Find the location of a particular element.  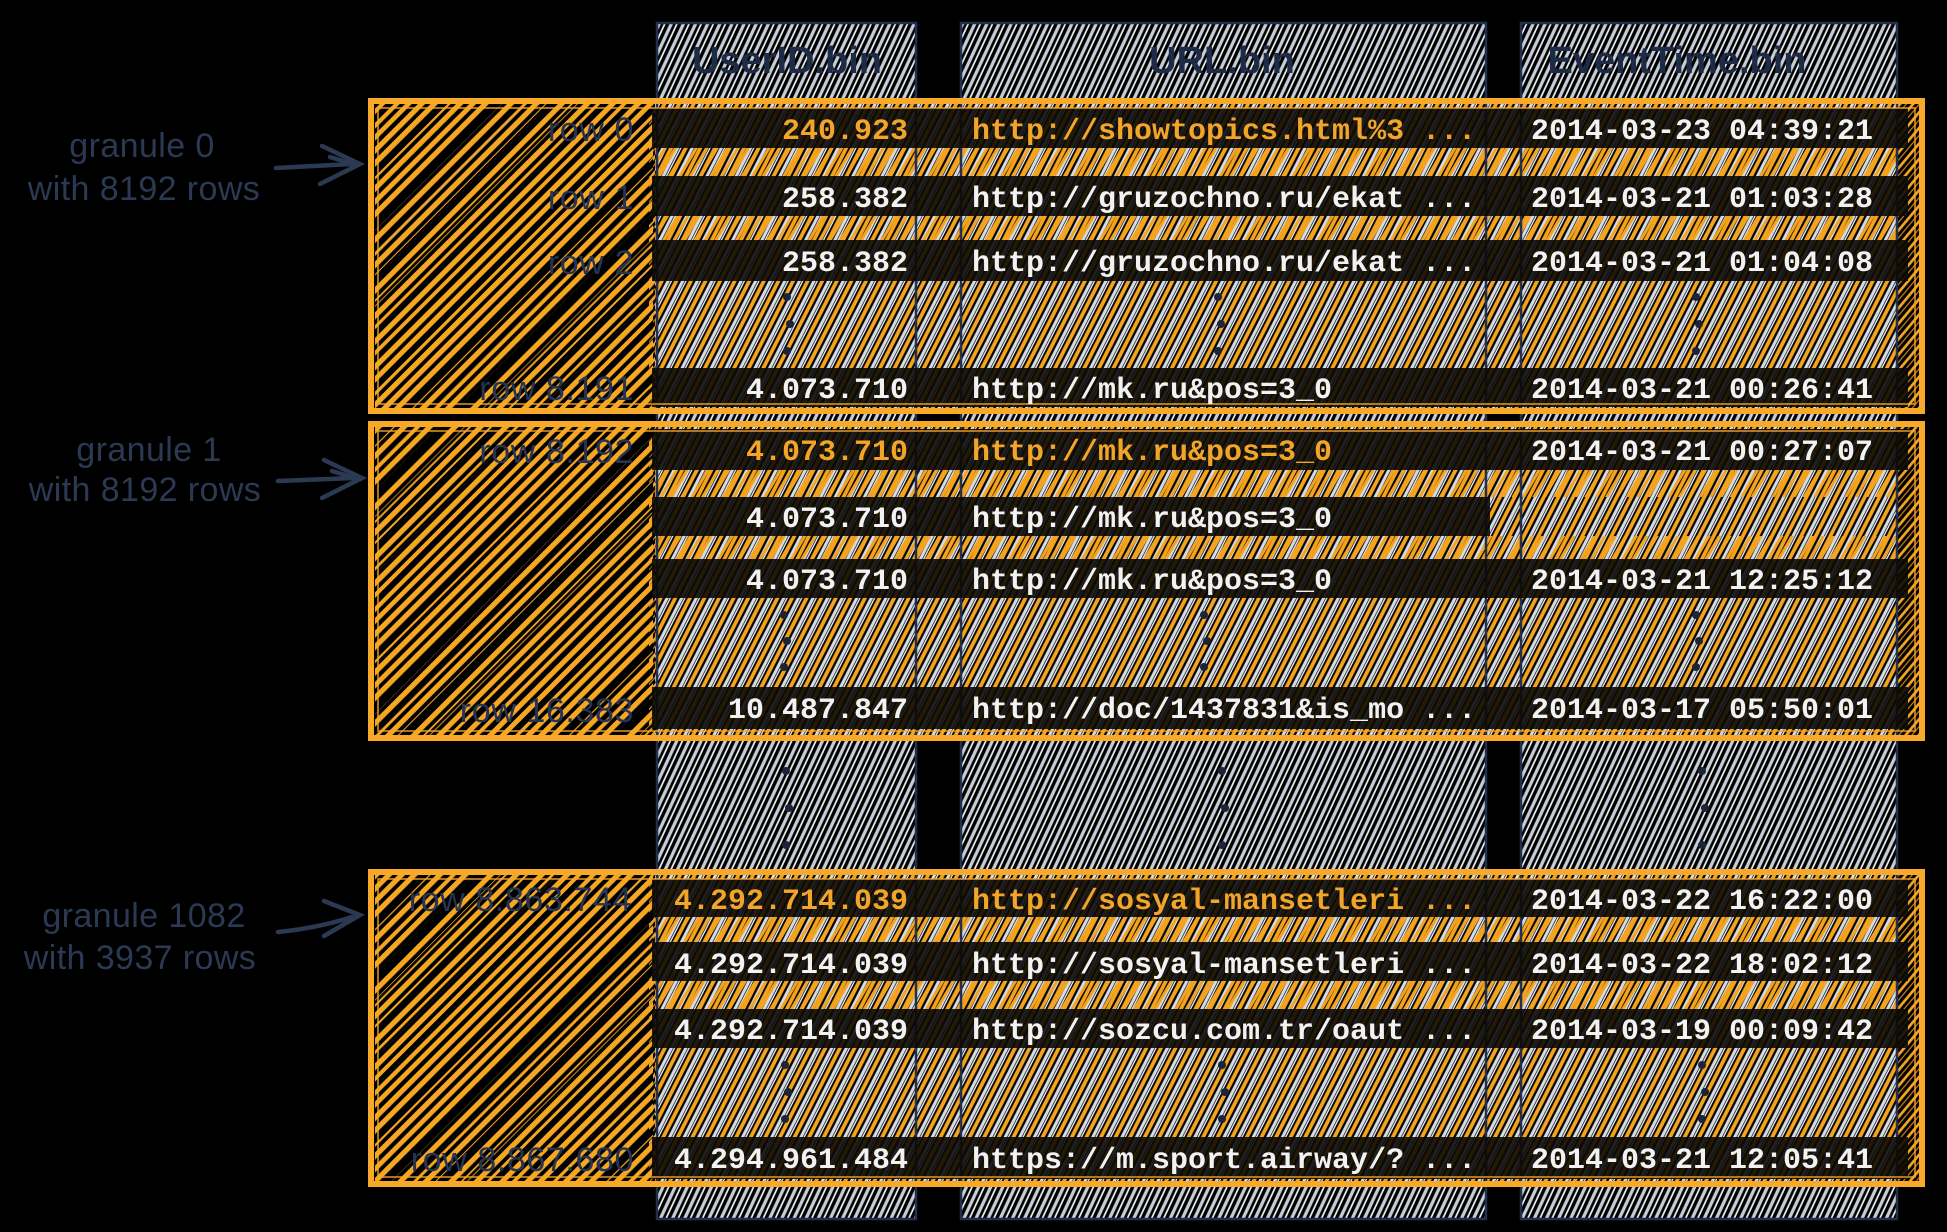

svg-text: granule 1 is located at coordinates (148, 450).